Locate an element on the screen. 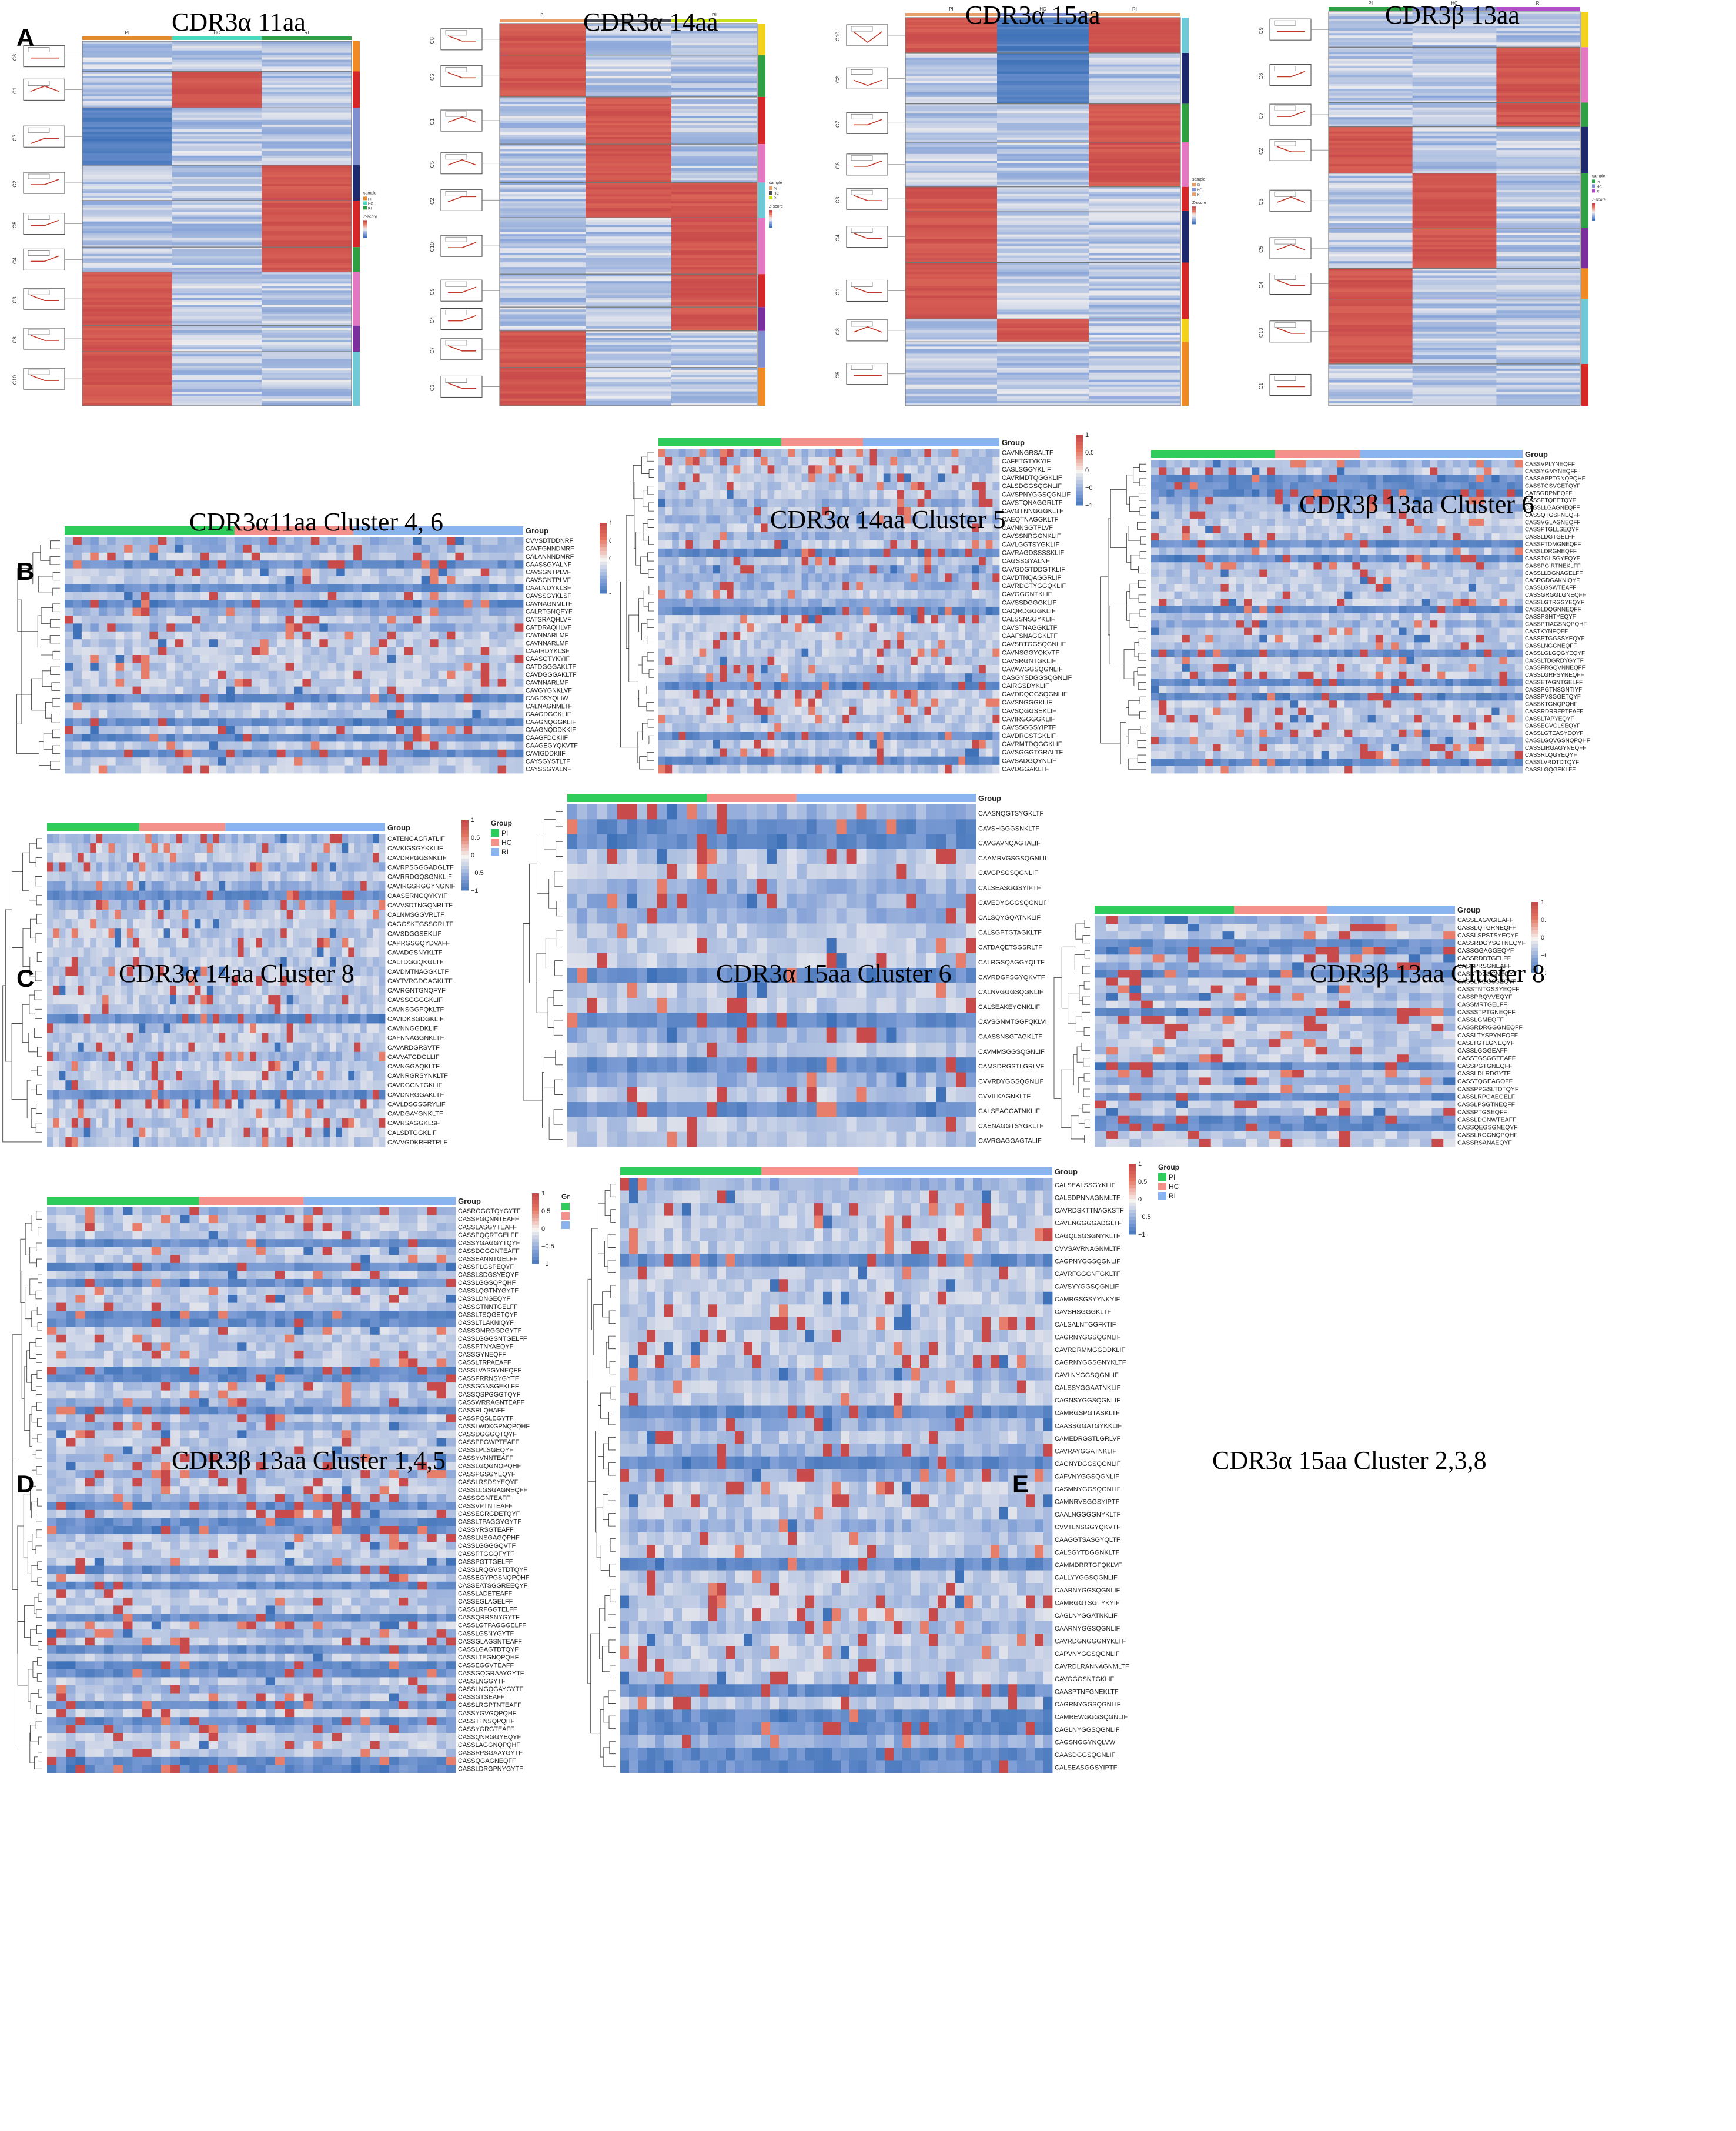 The image size is (1736, 2131). zscore-legend-step is located at coordinates (1194, 222).